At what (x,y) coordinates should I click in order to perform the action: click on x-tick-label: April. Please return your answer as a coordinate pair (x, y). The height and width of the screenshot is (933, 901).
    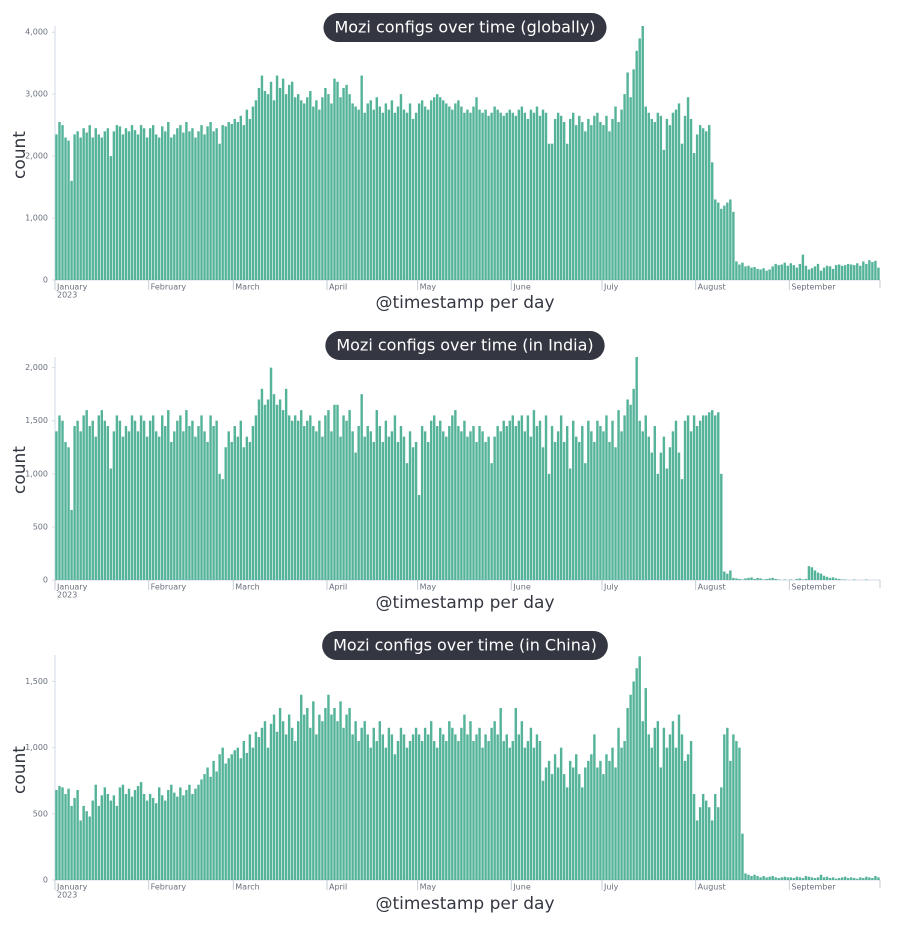
    Looking at the image, I should click on (338, 887).